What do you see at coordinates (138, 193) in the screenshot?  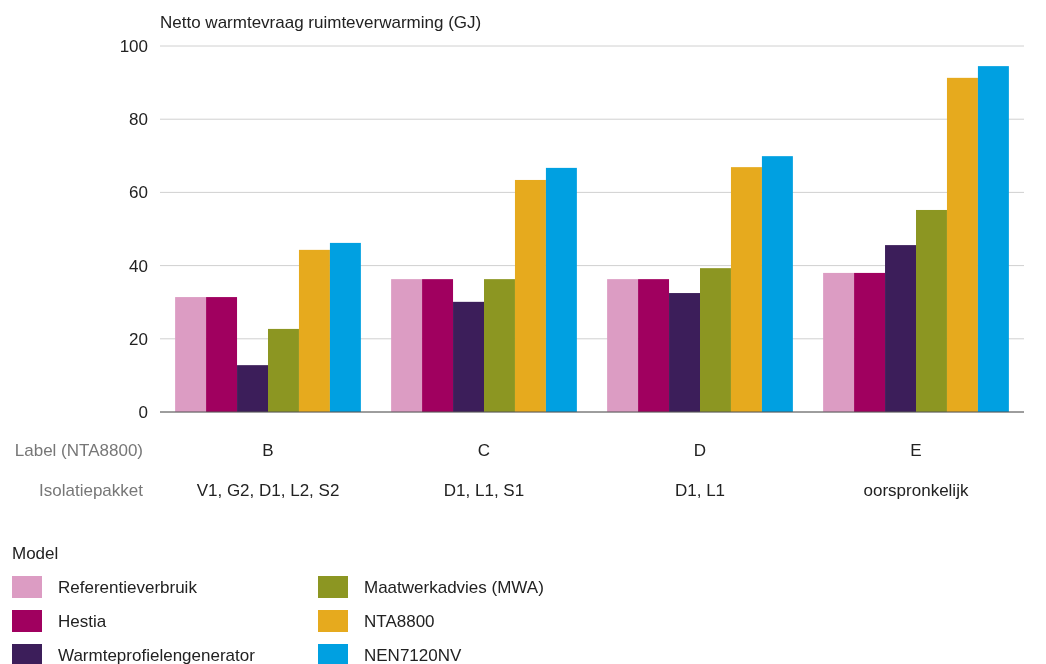 I see `y-tick-label: 60` at bounding box center [138, 193].